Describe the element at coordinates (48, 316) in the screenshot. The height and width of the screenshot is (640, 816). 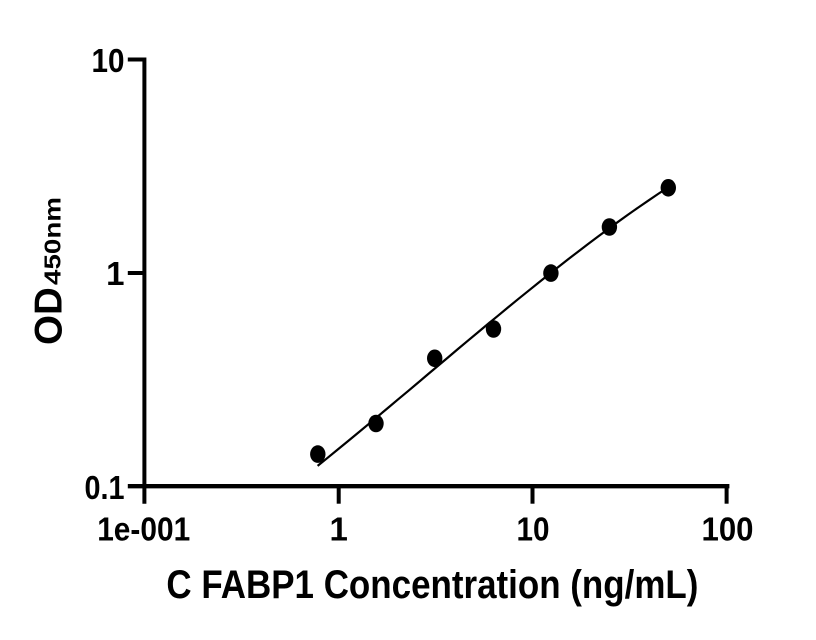
I see `svg-text: OD` at that location.